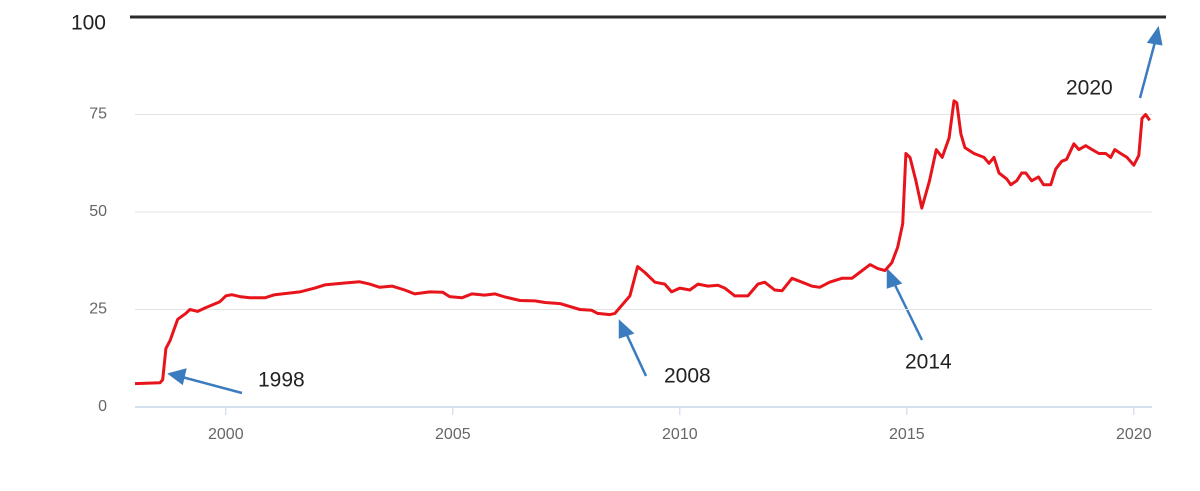 This screenshot has width=1200, height=491. I want to click on x-tick-label: 2015, so click(907, 434).